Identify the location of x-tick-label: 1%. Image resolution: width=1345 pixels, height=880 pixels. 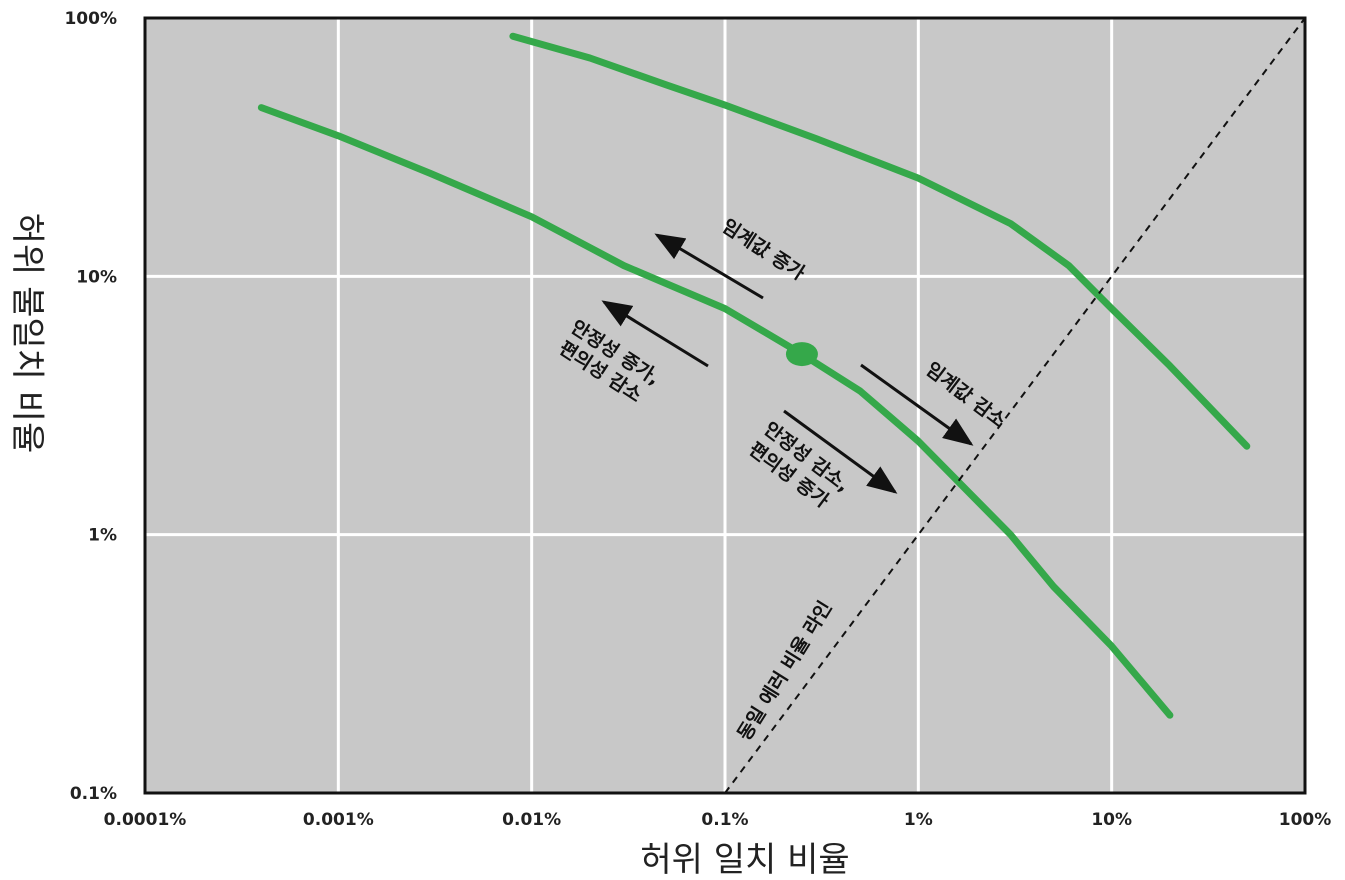
(918, 820).